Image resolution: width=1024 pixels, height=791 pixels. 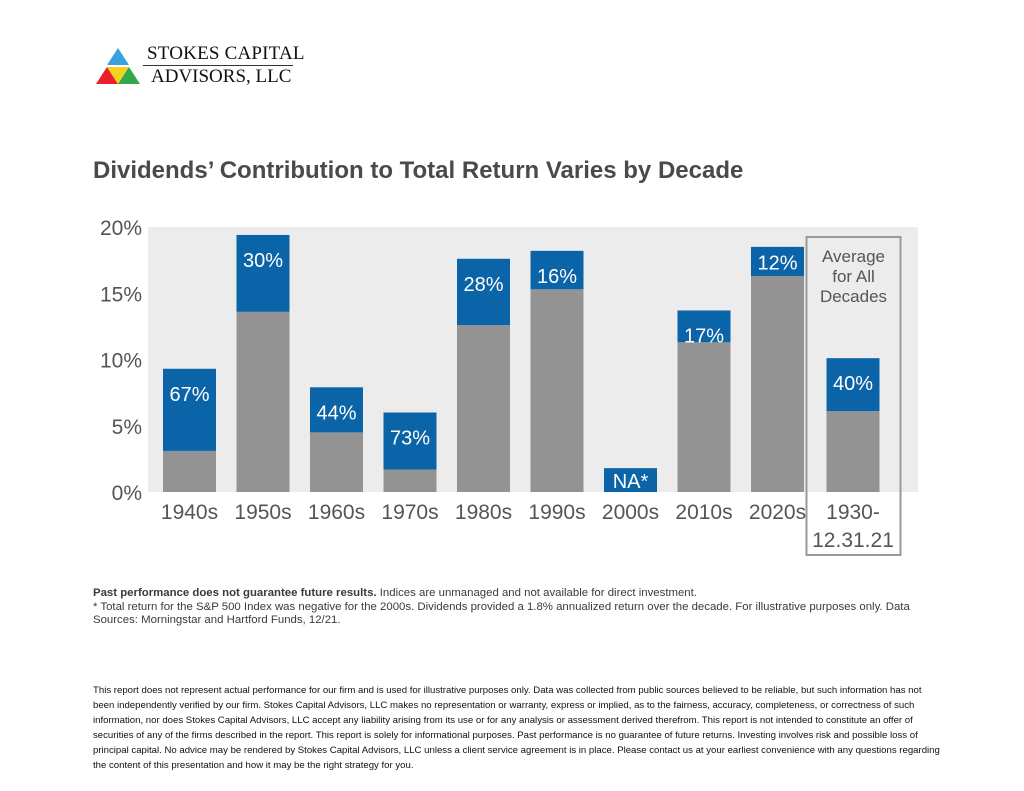 I want to click on logo-triangles-icon, so click(x=118, y=66).